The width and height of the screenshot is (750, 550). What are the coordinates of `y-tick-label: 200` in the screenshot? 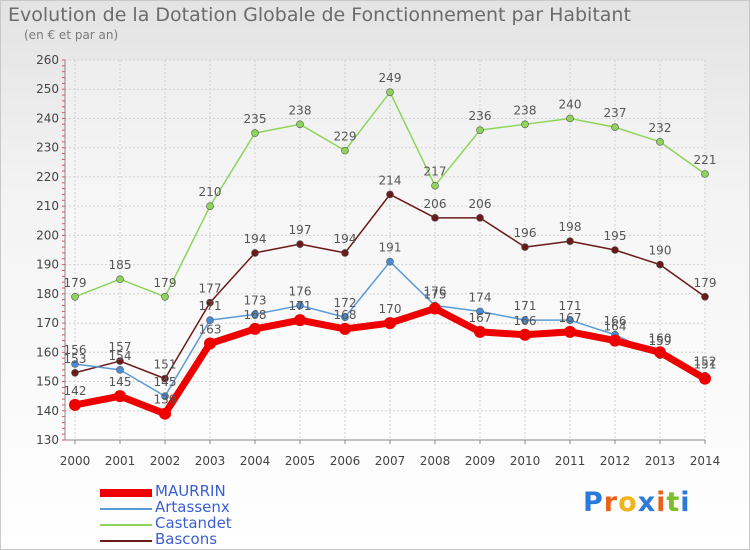 It's located at (47, 235).